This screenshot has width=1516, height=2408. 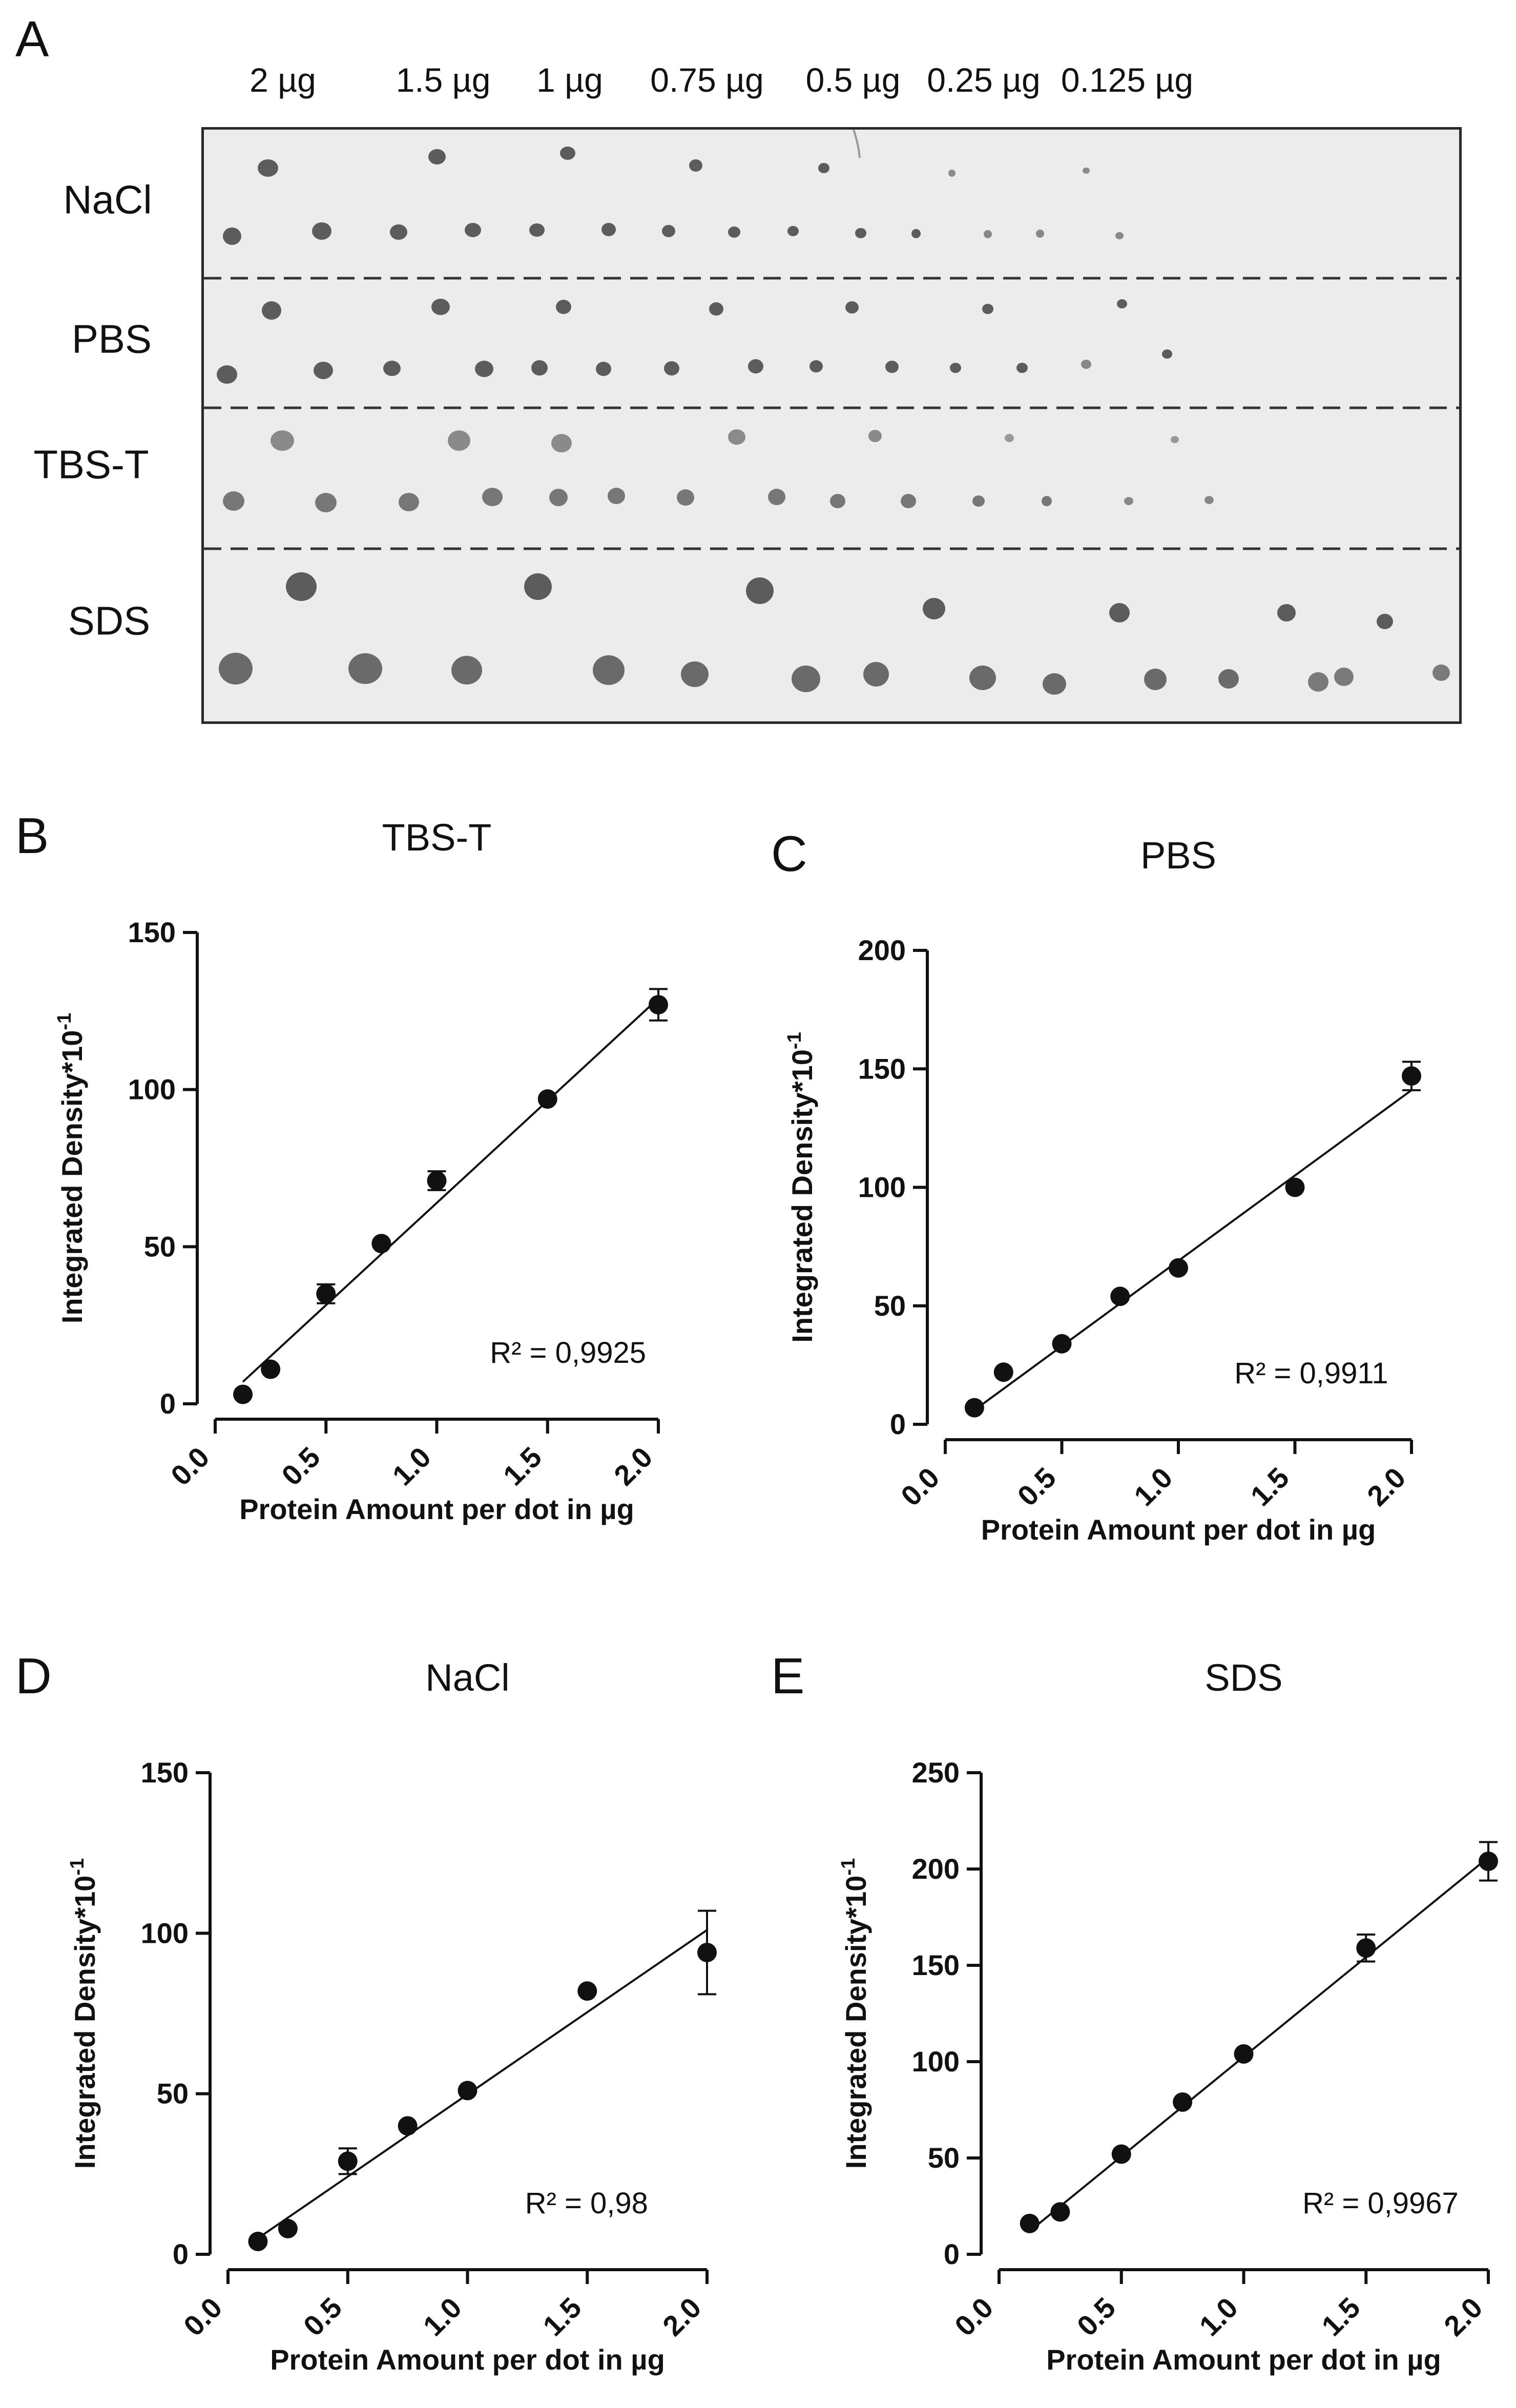 I want to click on row-label-sds: SDS, so click(x=109, y=621).